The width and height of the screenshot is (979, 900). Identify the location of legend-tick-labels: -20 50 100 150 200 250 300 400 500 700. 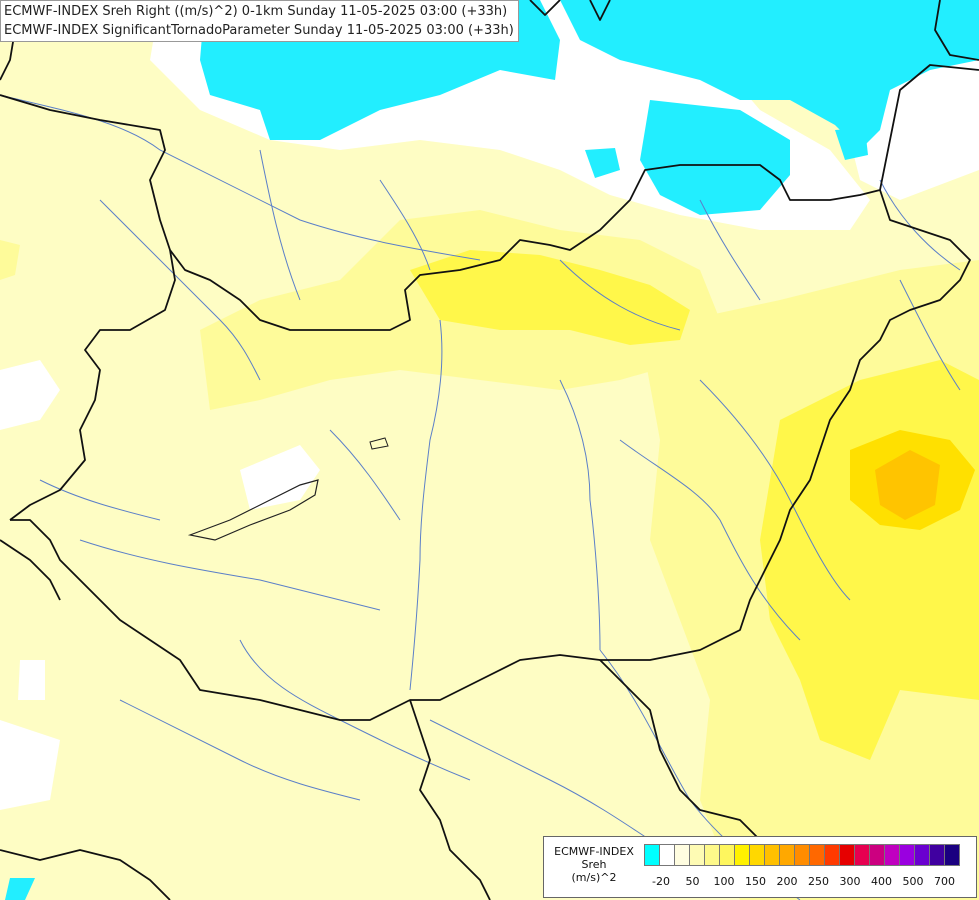
(809, 882).